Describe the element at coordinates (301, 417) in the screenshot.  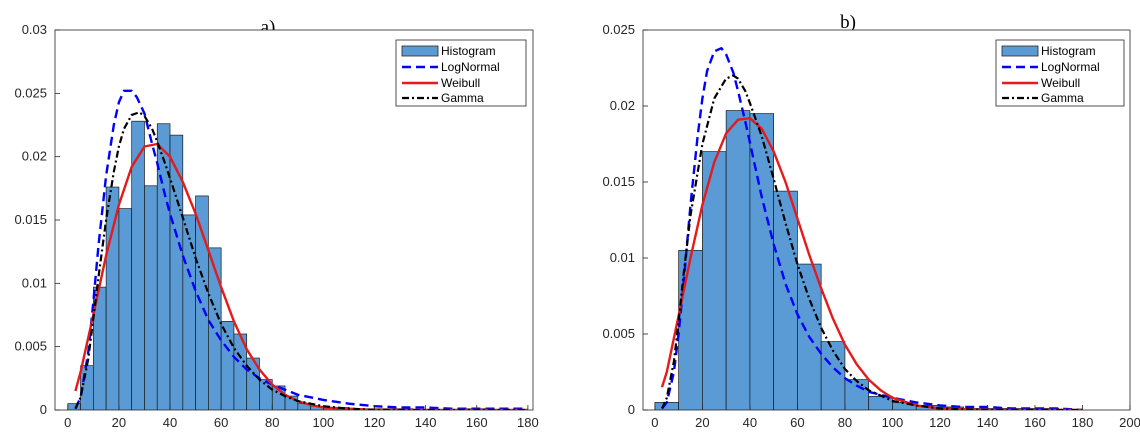
I see `x-axis-ticks-a: 0 20 40 60 80 100 120 140 160 180` at that location.